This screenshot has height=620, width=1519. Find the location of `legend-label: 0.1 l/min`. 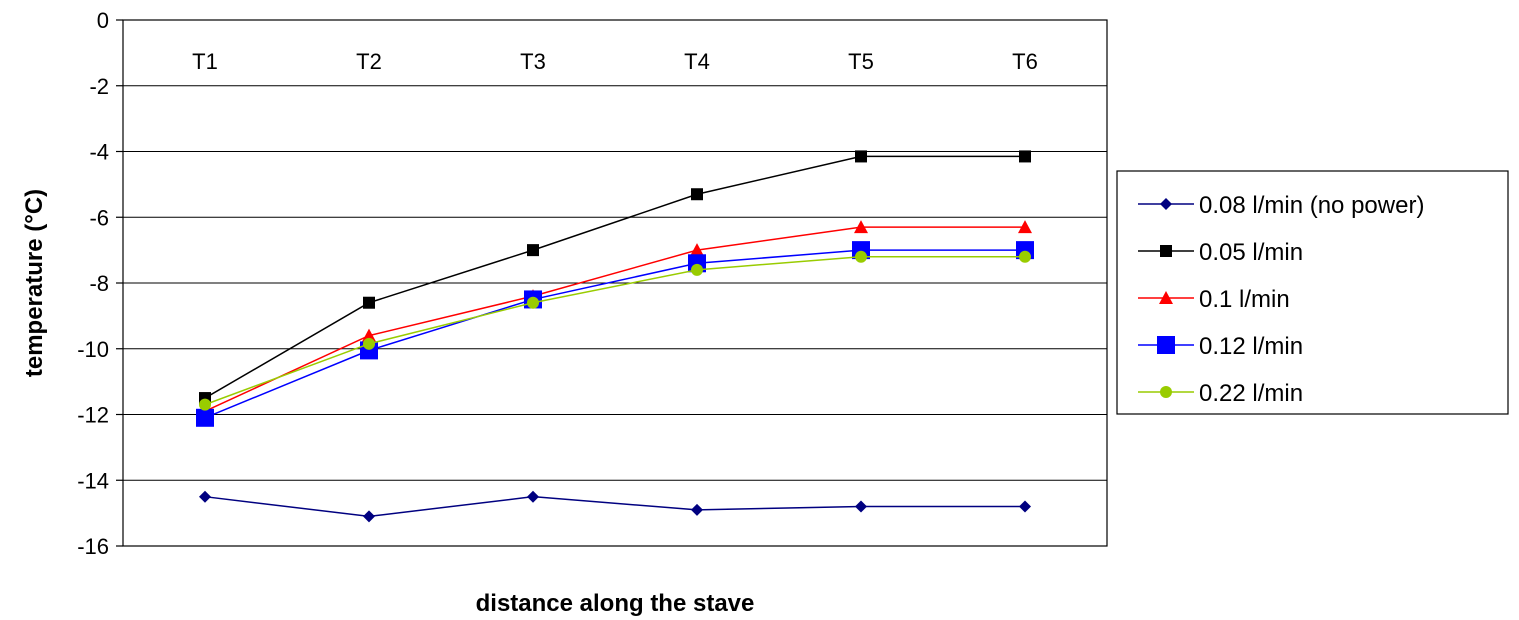

legend-label: 0.1 l/min is located at coordinates (1244, 299).